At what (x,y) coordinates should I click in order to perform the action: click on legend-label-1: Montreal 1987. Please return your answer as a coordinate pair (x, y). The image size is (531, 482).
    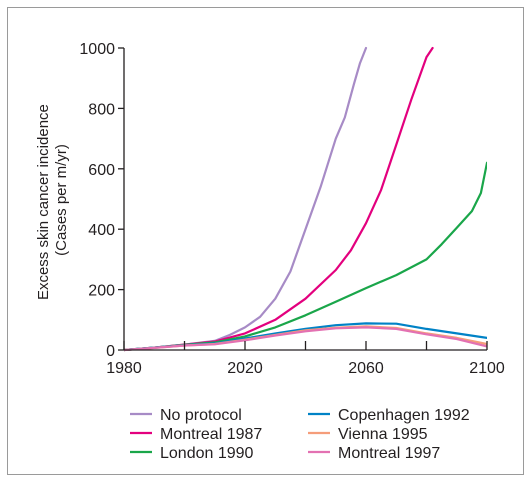
    Looking at the image, I should click on (211, 434).